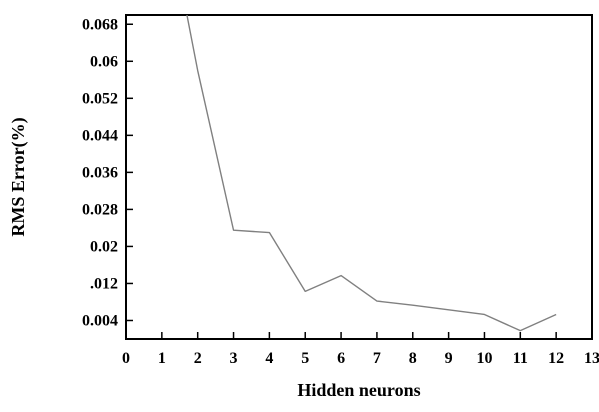  Describe the element at coordinates (126, 358) in the screenshot. I see `x-tick-label: 0` at that location.